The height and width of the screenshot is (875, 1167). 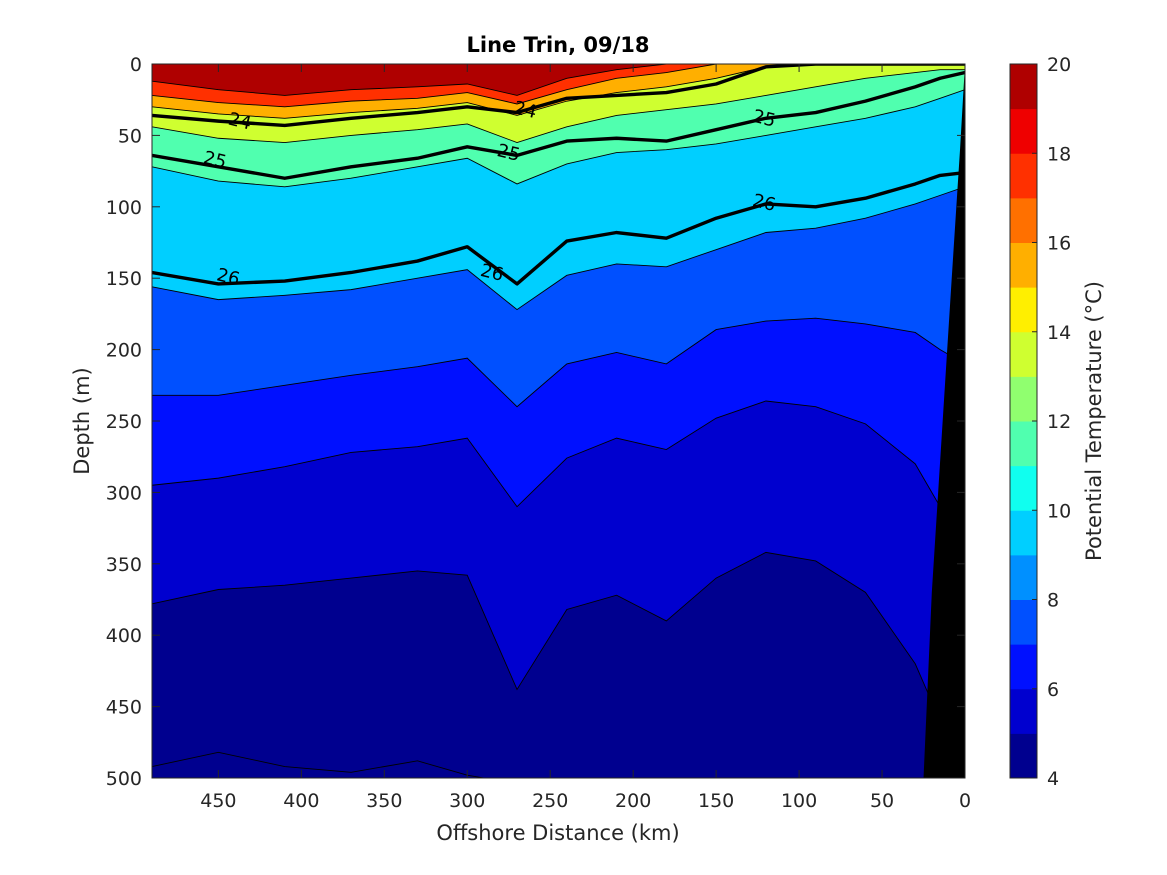 I want to click on colorbar-tick-label: 10, so click(x=1059, y=511).